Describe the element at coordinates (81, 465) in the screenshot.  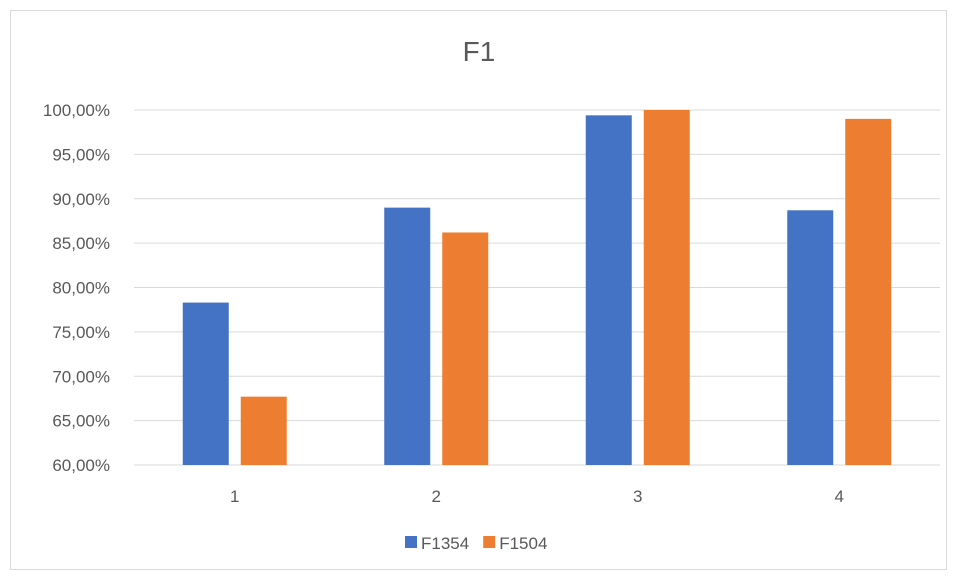
I see `y-tick-label: 60,00%` at that location.